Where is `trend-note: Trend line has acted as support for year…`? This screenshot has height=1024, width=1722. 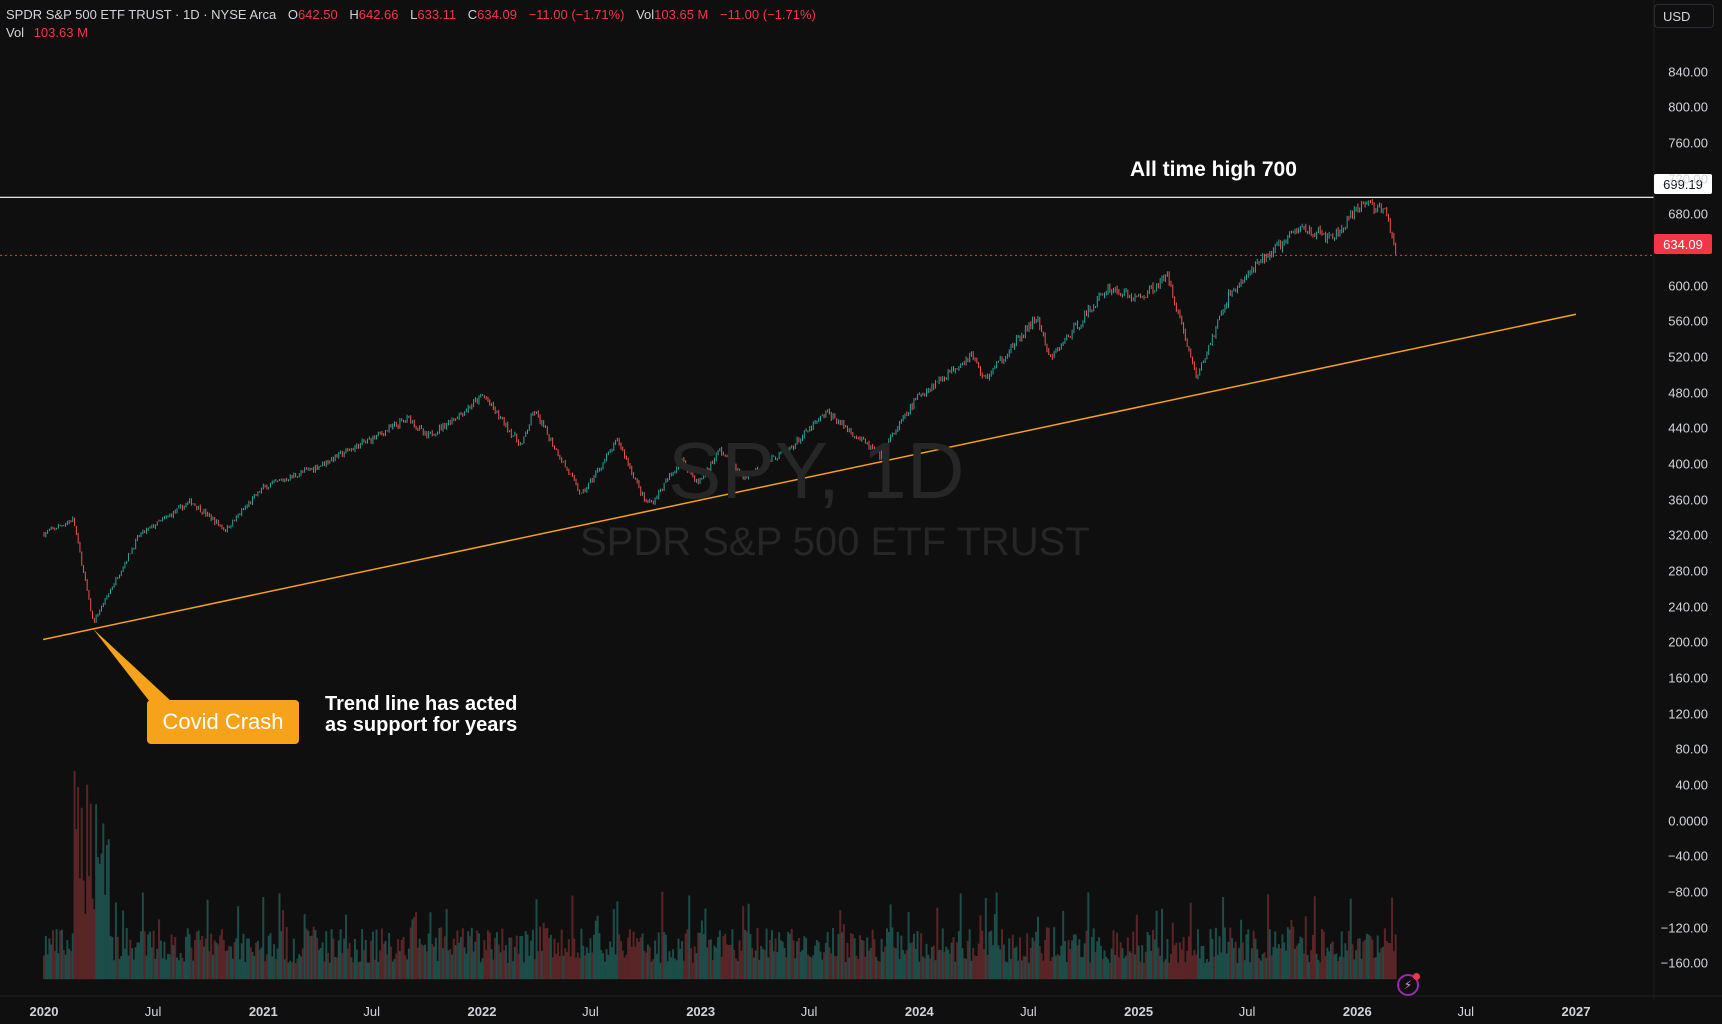
trend-note: Trend line has acted as support for year… is located at coordinates (421, 714).